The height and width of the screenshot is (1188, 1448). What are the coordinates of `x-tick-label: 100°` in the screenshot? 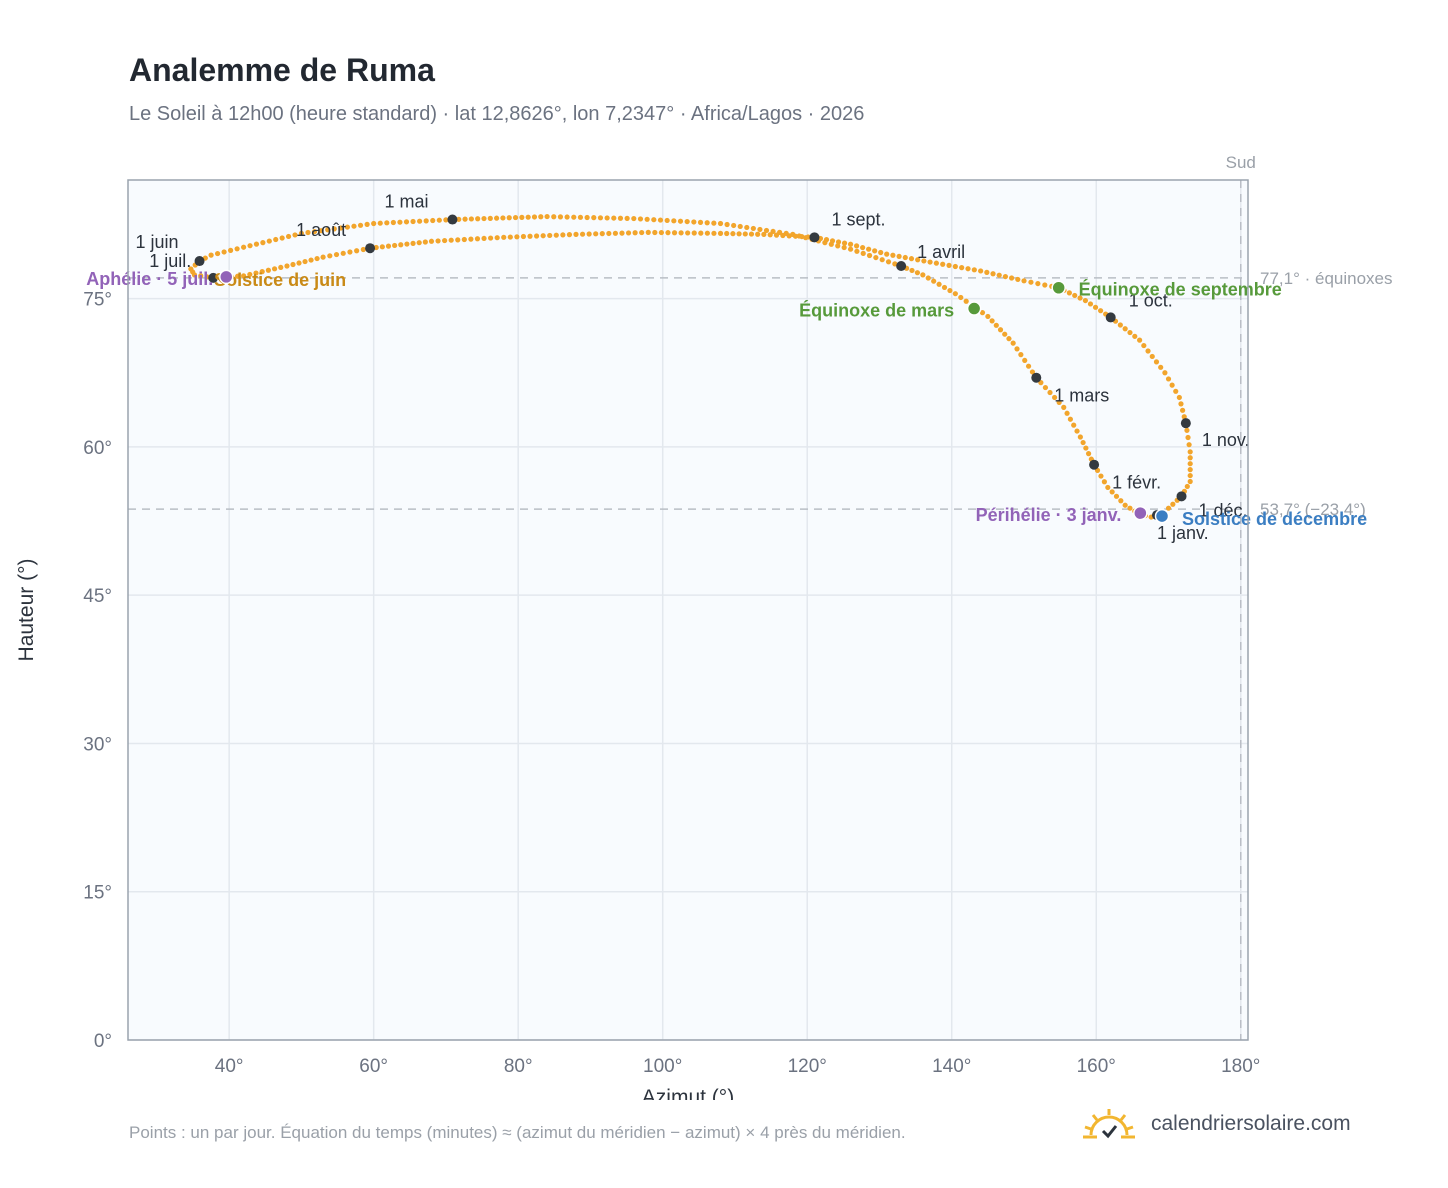 It's located at (662, 1066).